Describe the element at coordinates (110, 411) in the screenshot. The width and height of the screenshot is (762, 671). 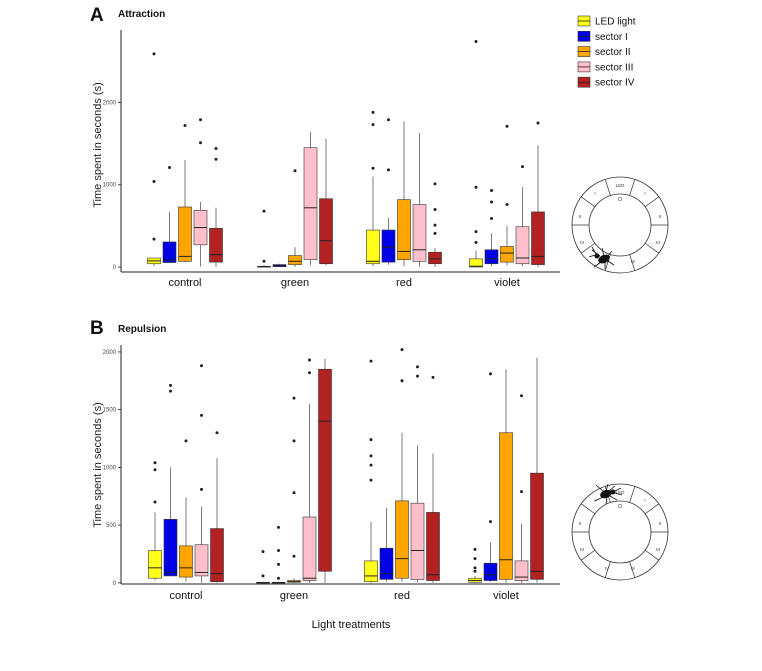
I see `y-tick-label: 1500` at that location.